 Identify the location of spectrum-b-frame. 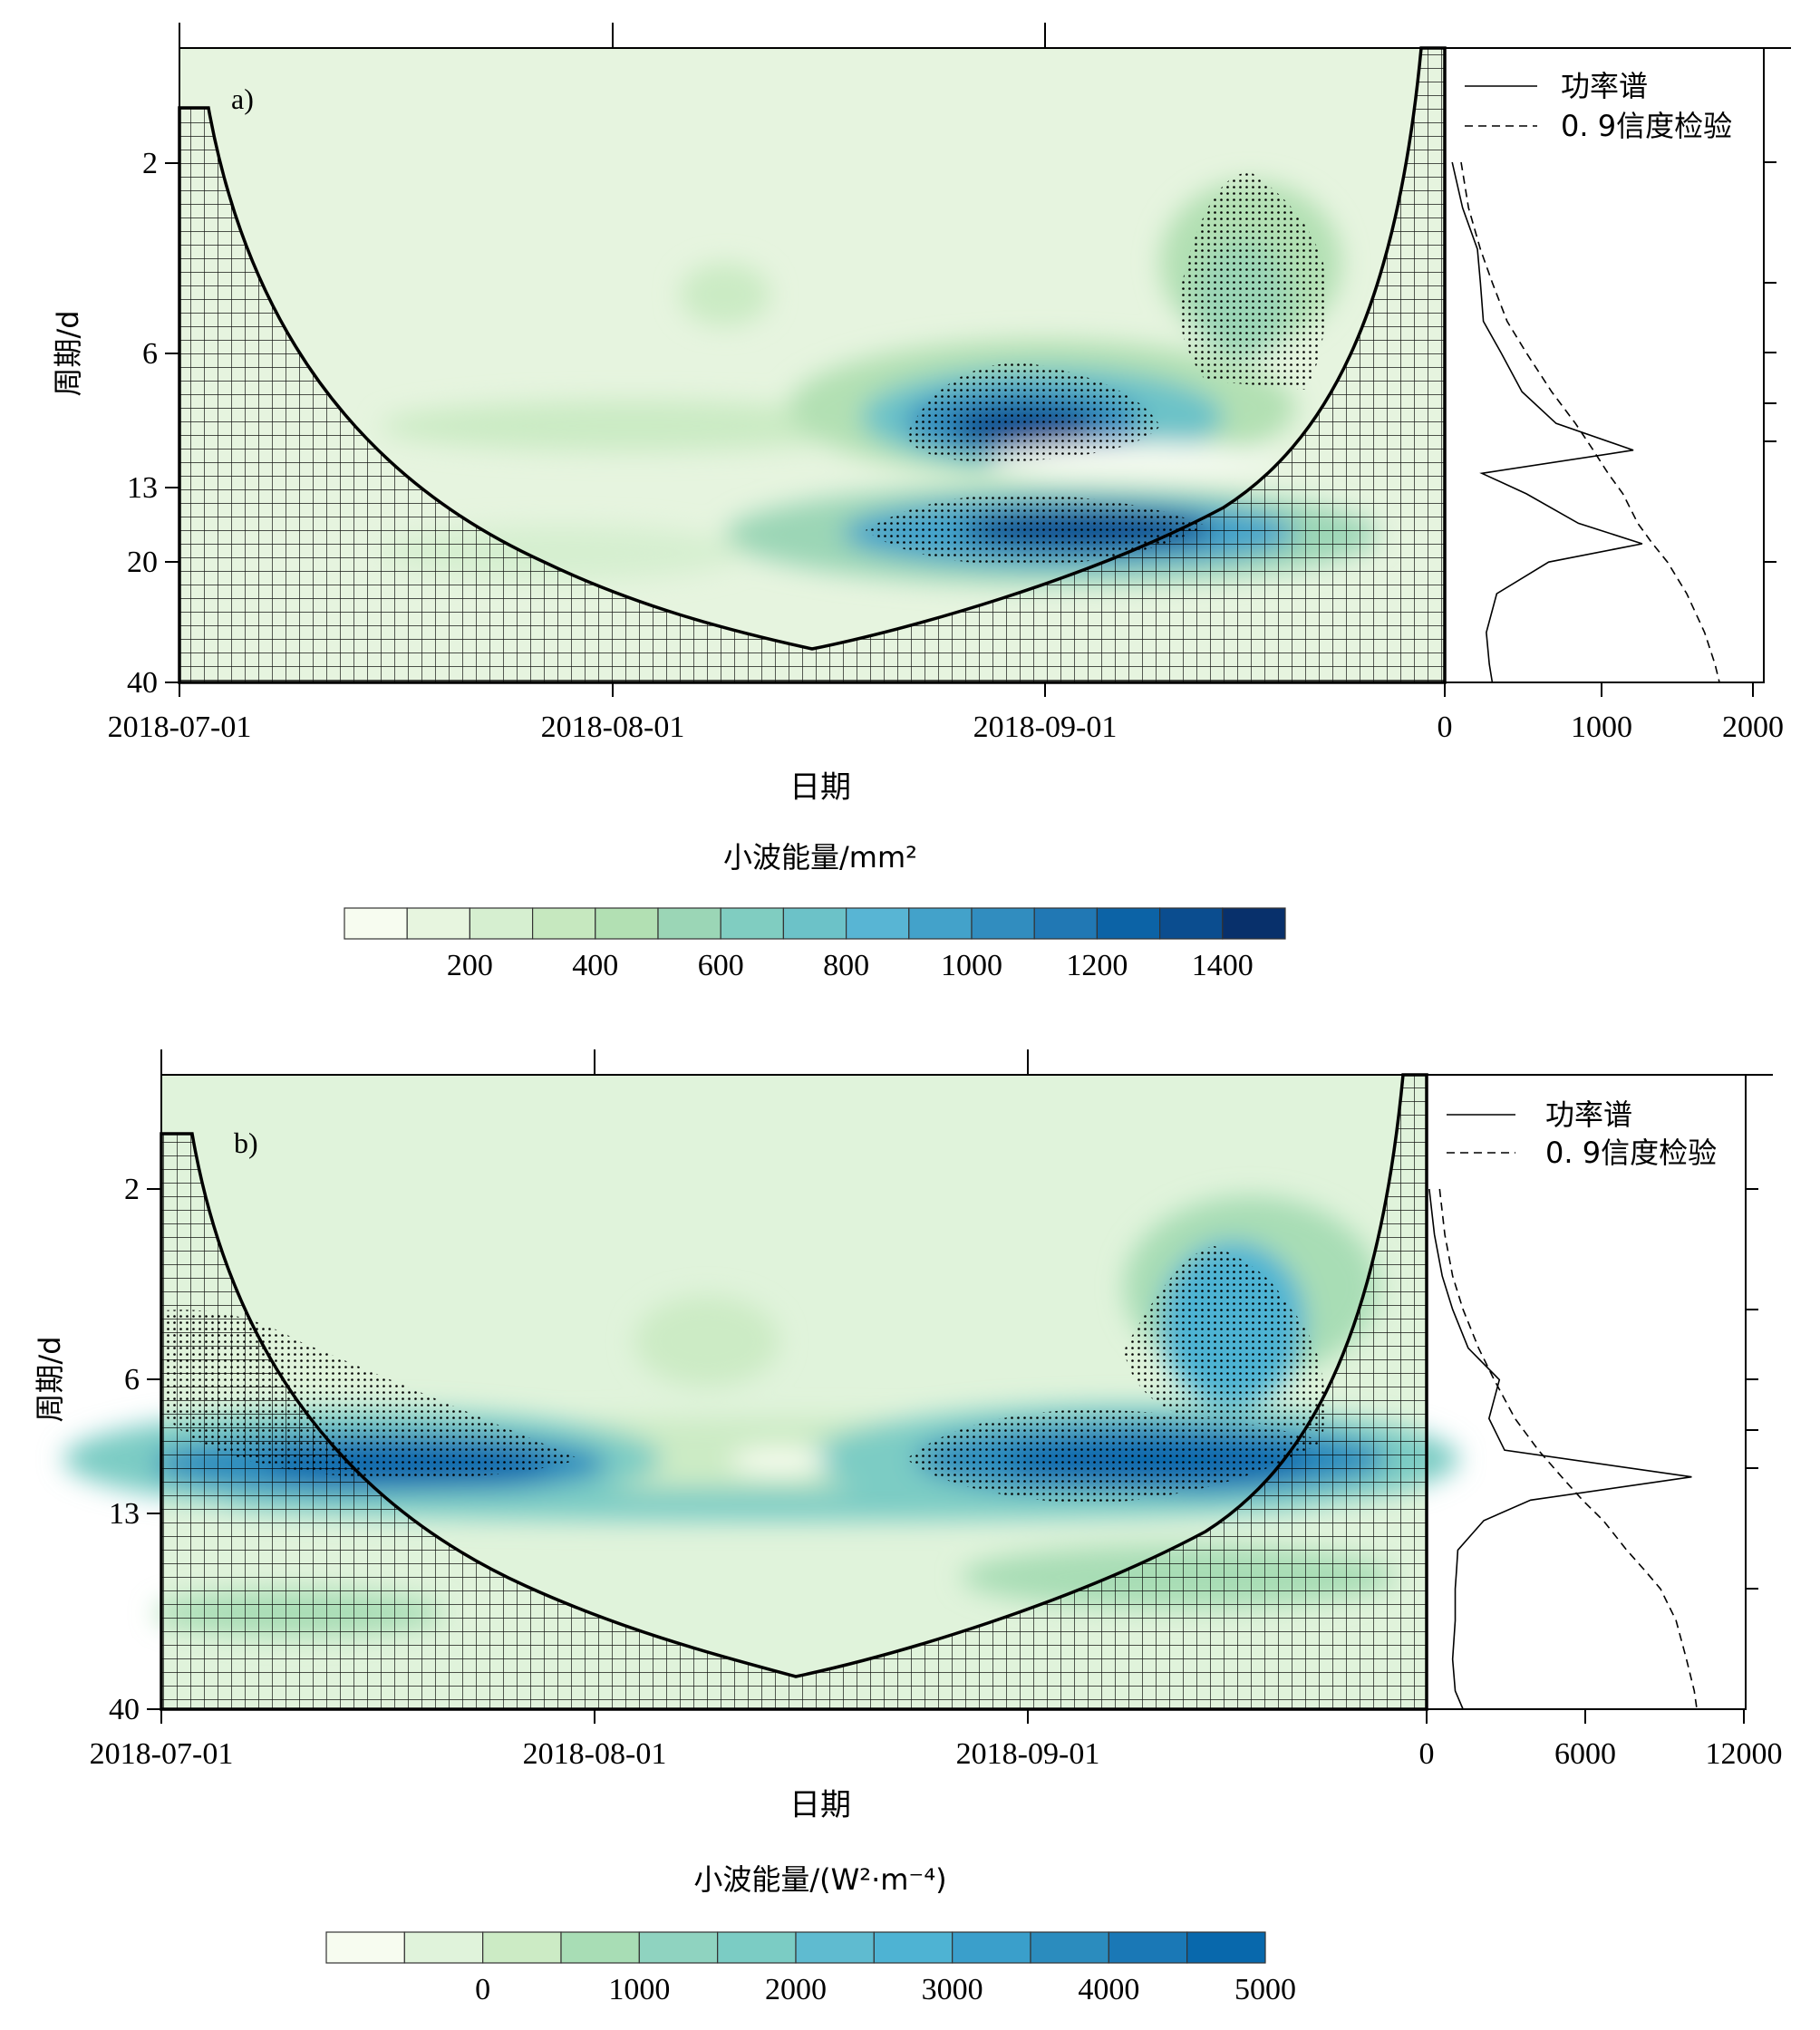
(1586, 1392).